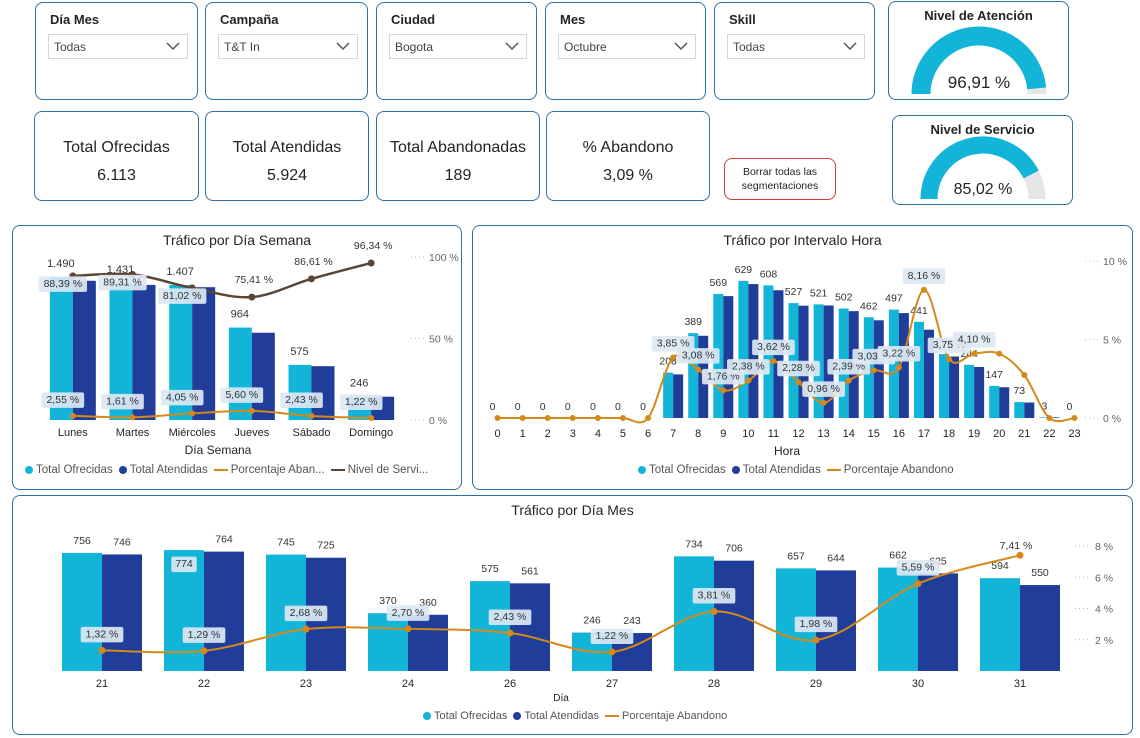 This screenshot has height=738, width=1140. What do you see at coordinates (816, 684) in the screenshot?
I see `x-tick-label: 29` at bounding box center [816, 684].